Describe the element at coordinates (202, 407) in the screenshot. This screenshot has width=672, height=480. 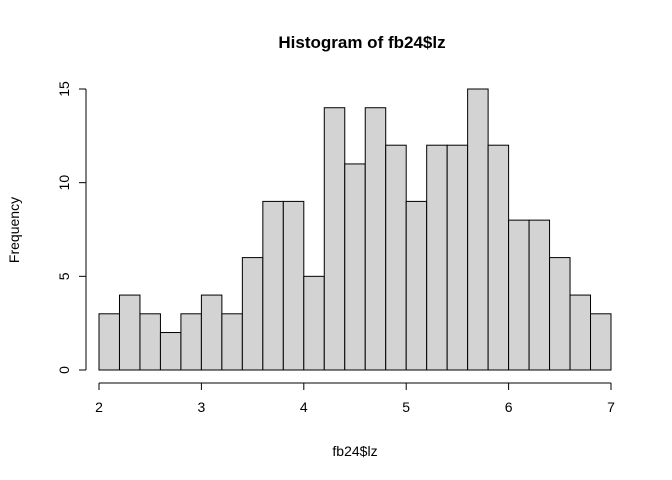
I see `x-tick-label: 3` at that location.